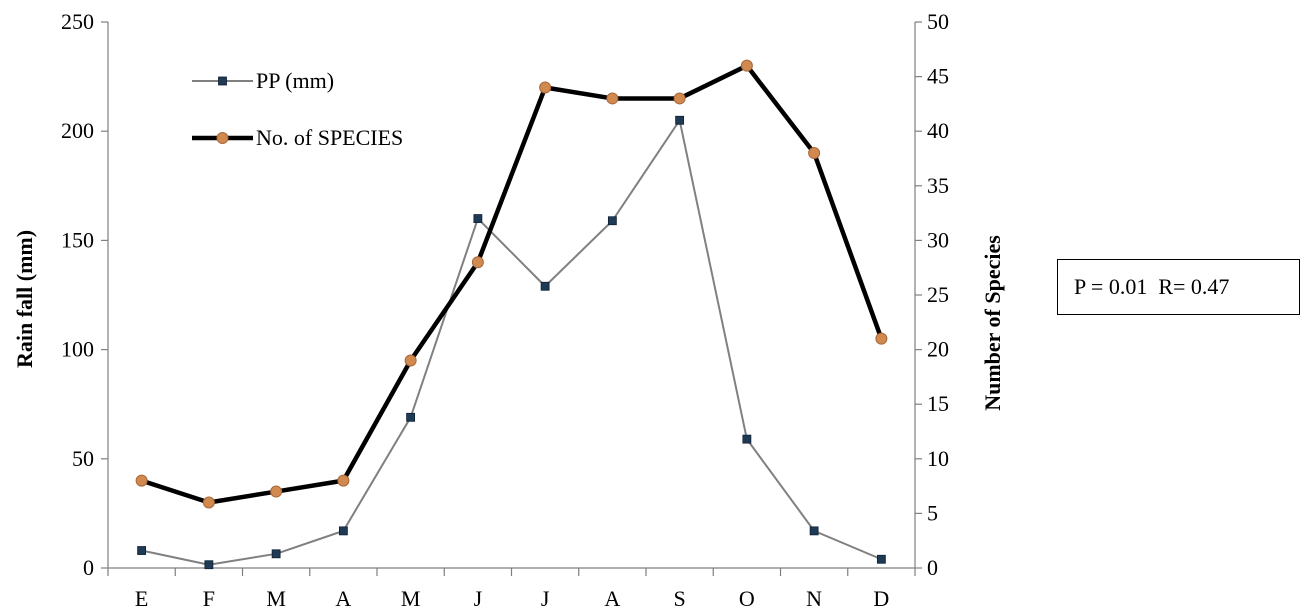  What do you see at coordinates (938, 294) in the screenshot?
I see `right-tick-label: 25` at bounding box center [938, 294].